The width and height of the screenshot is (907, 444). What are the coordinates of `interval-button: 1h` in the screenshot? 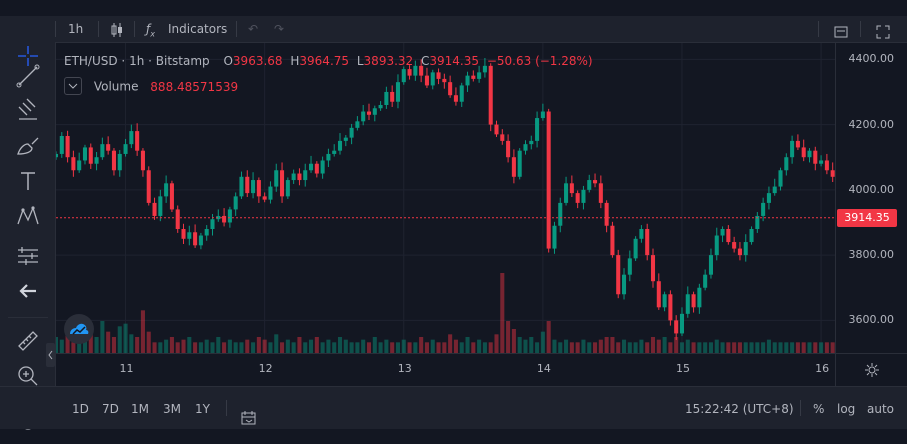 It's located at (76, 29).